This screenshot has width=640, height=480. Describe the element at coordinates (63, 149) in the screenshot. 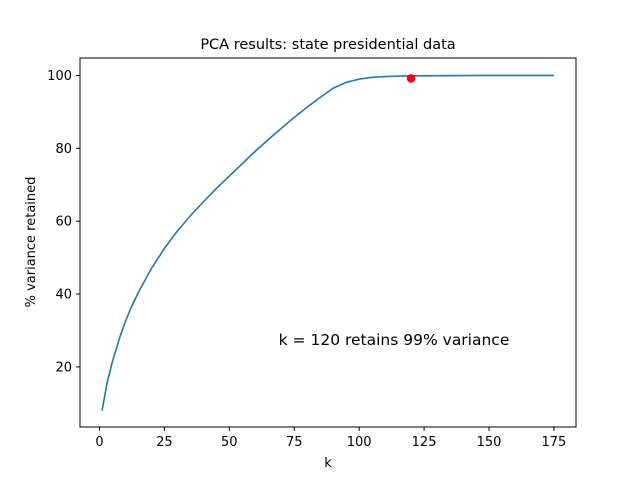

I see `y-tick-label: 80` at that location.